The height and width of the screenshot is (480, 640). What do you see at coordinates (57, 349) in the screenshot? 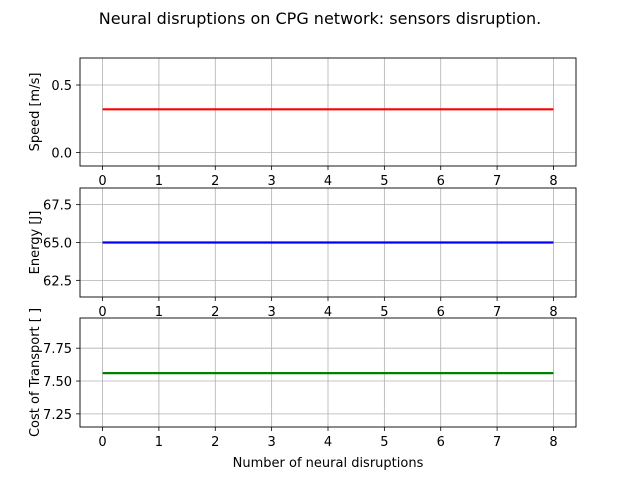
I see `y-tick-label: 7.75` at bounding box center [57, 349].